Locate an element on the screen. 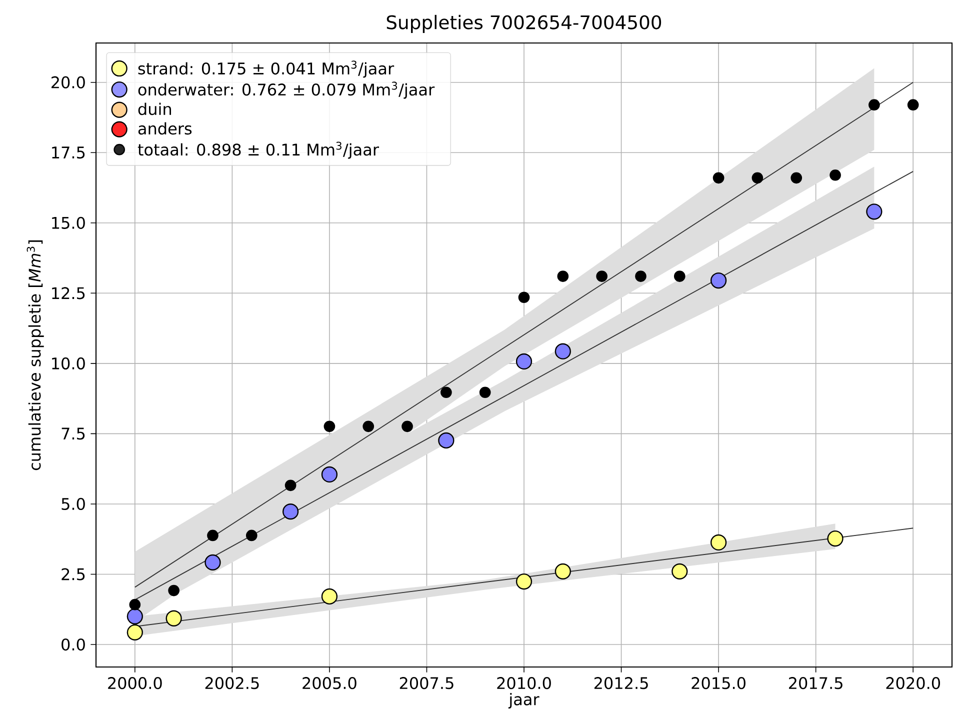  legend-label: totaal: 0.898 ± 0.11 Mm$^{3}$/jaar is located at coordinates (259, 150).